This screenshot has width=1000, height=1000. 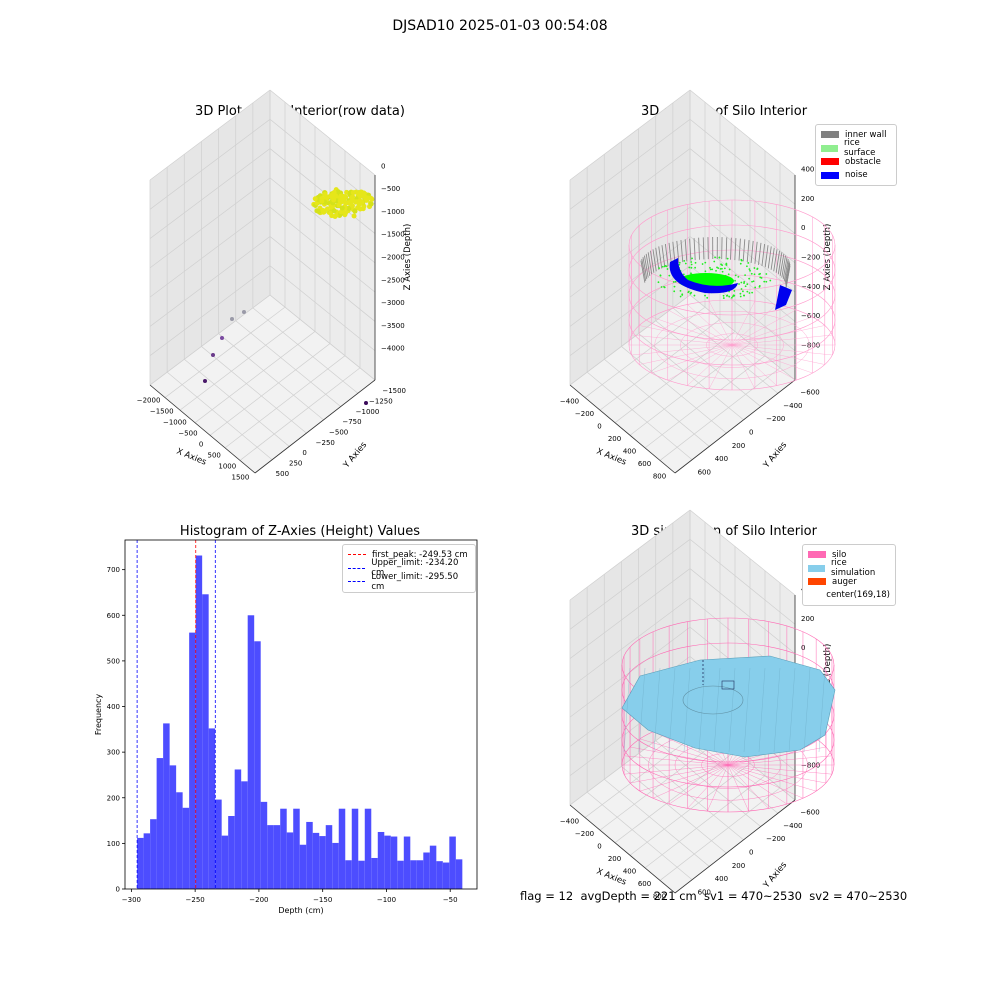 I want to click on z-tick-label: −3500, so click(x=393, y=326).